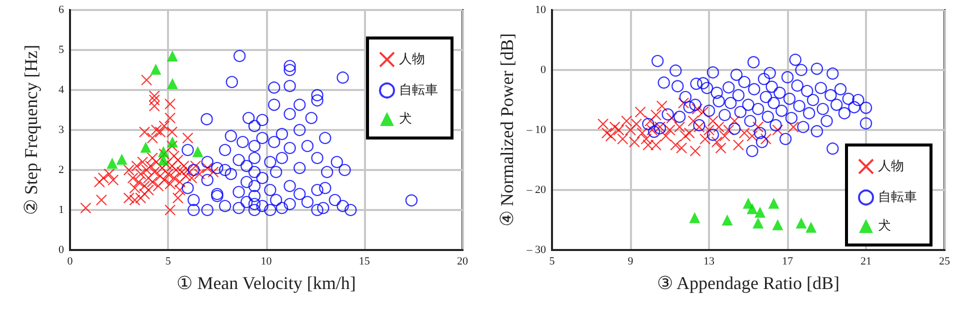  Describe the element at coordinates (944, 262) in the screenshot. I see `x-tick-label: 25` at that location.